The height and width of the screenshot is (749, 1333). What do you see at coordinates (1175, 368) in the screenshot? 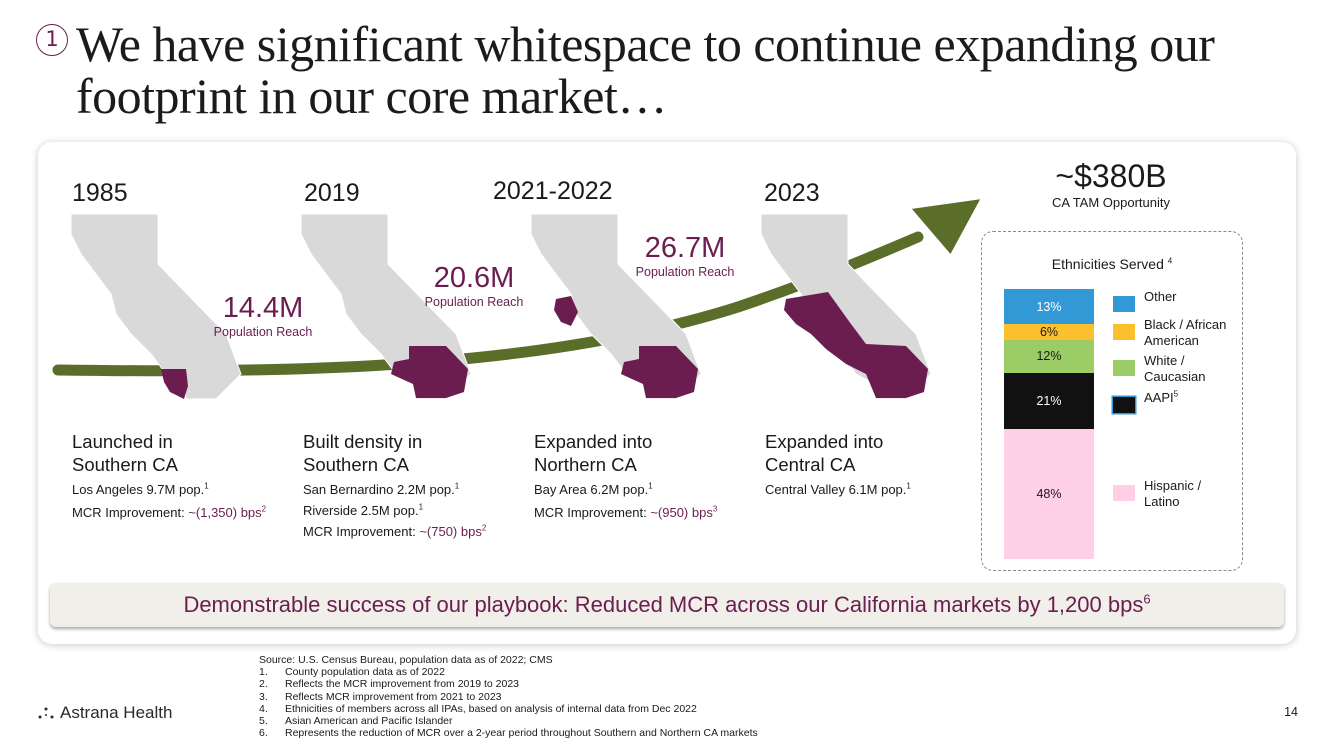
I see `legend-label: White / Caucasian` at bounding box center [1175, 368].